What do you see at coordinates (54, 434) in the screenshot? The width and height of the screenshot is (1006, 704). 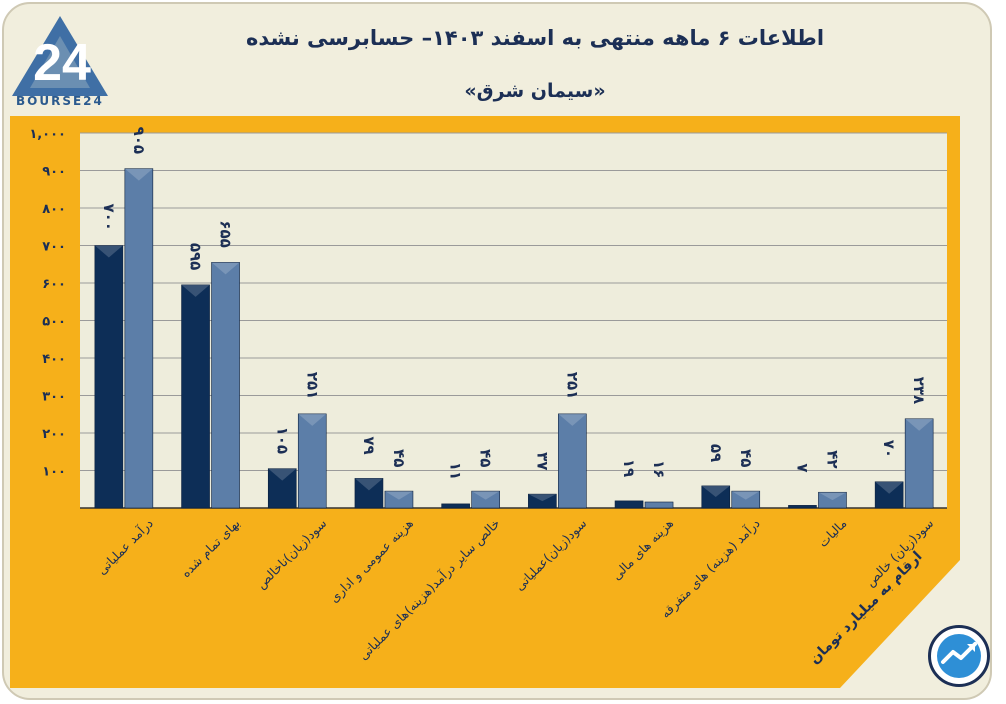 I see `y-tick-label: ۲۰۰` at bounding box center [54, 434].